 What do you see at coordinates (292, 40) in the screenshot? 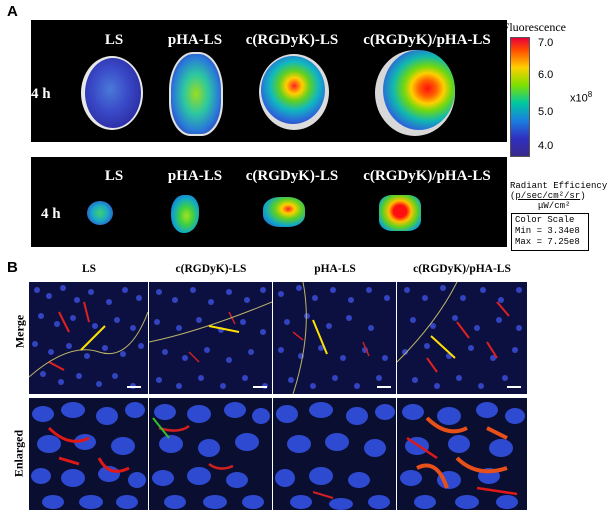
I see `top-label-rgdyk-ls: c(RGDyK)-LS` at bounding box center [292, 40].